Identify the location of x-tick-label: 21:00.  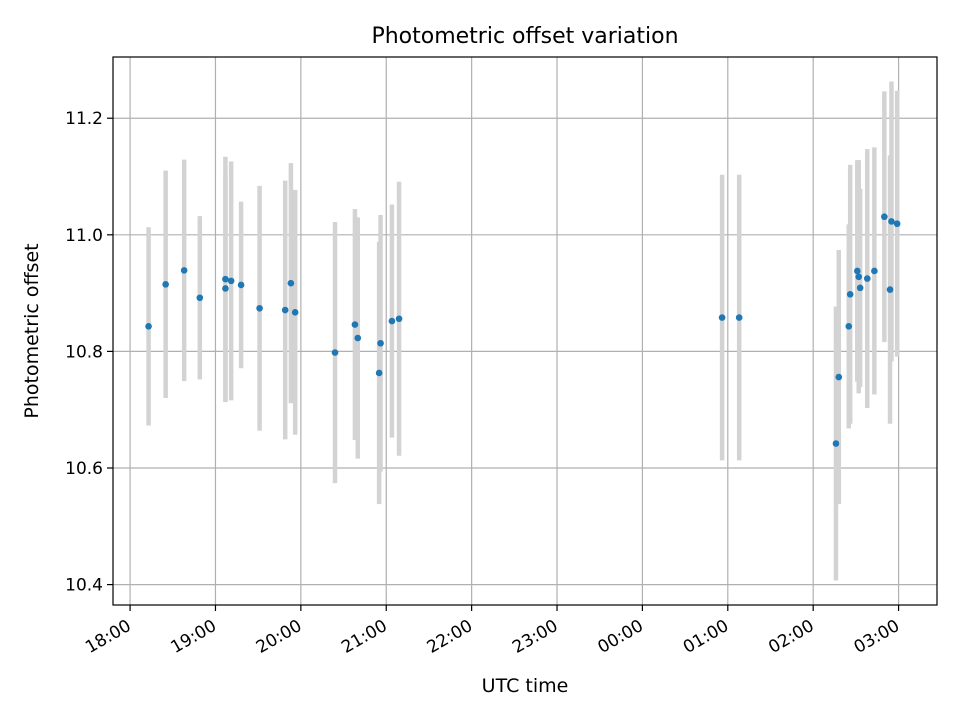
(364, 637).